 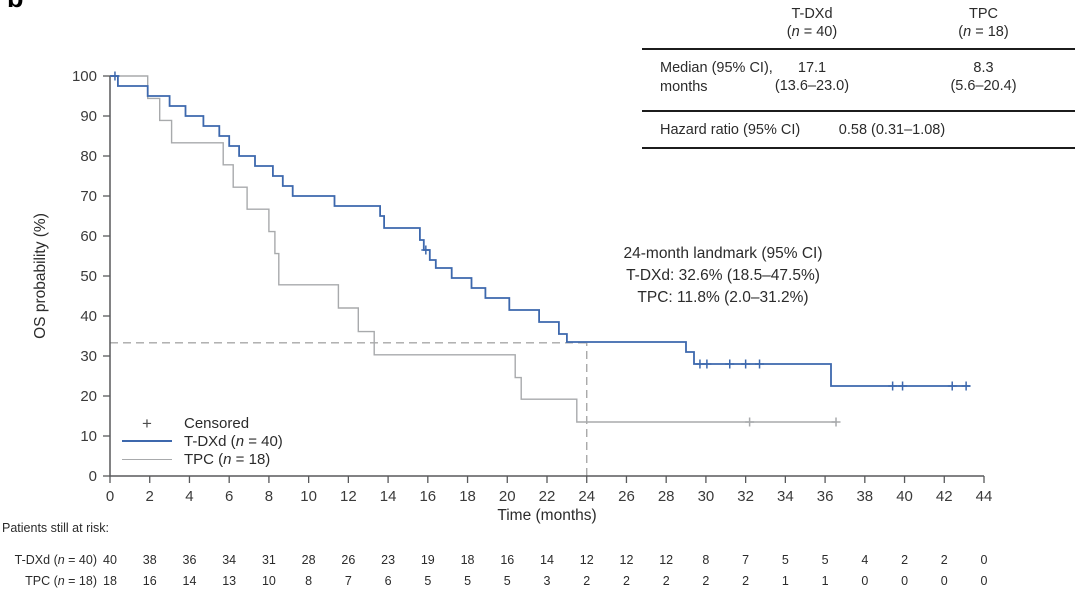 What do you see at coordinates (147, 441) in the screenshot?
I see `tdxd-line-swatch` at bounding box center [147, 441].